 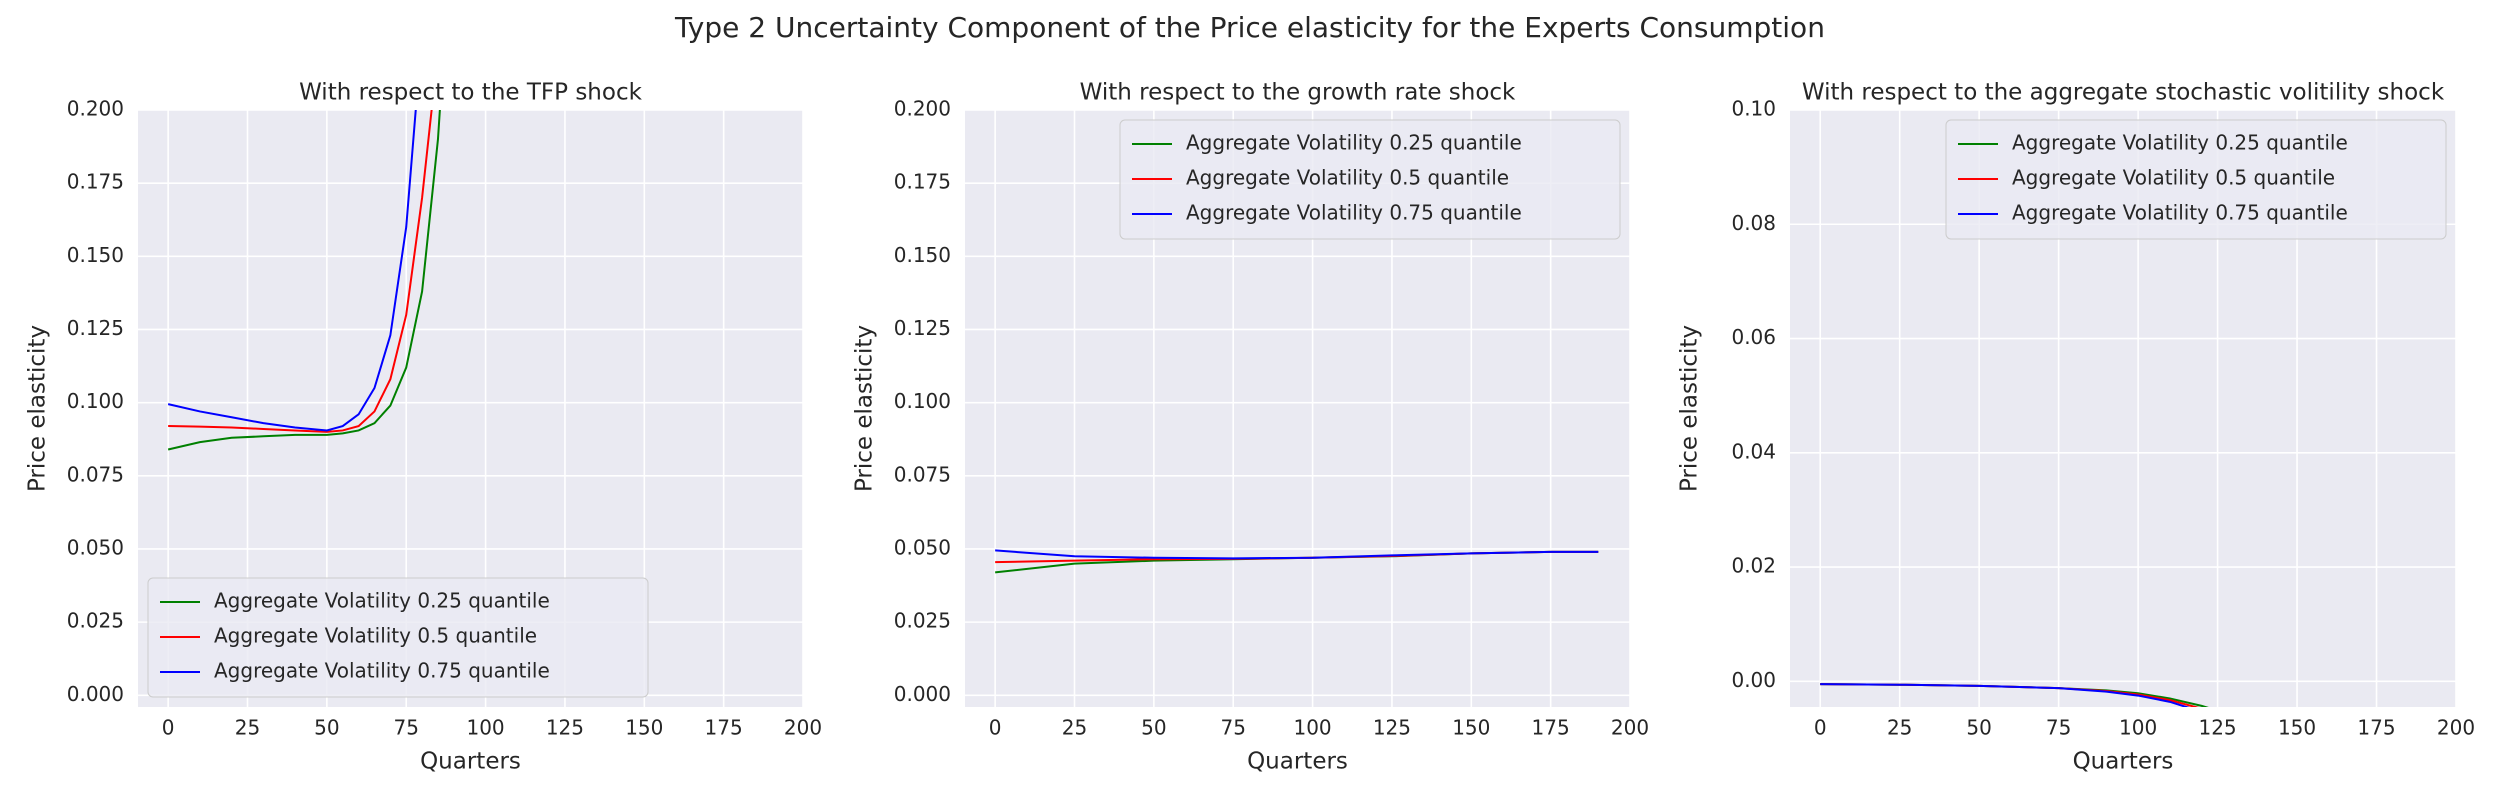 What do you see at coordinates (471, 93) in the screenshot?
I see `subplot-title: With respect to the TFP shock` at bounding box center [471, 93].